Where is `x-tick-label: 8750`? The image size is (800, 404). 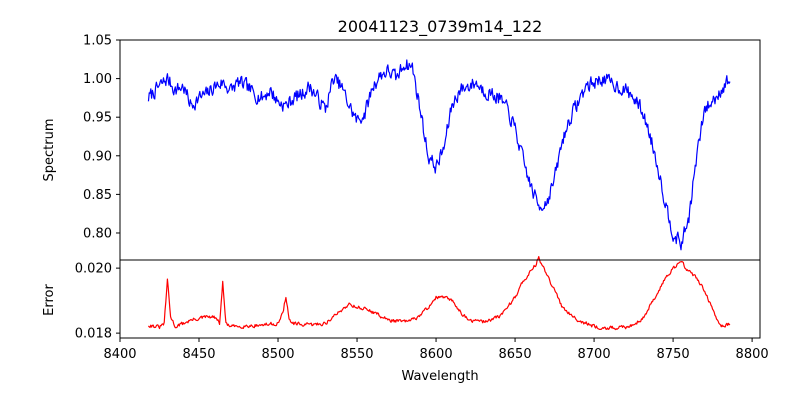
x-tick-label: 8750 is located at coordinates (673, 354).